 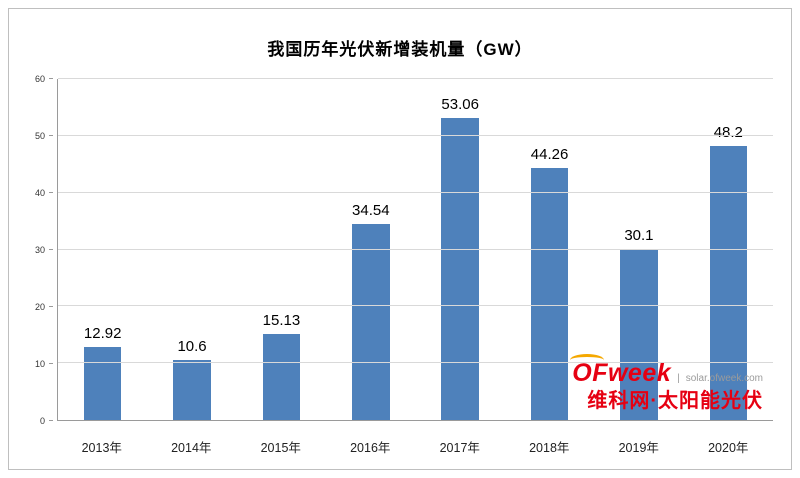 I want to click on y-tick-label: 50, so click(x=39, y=136).